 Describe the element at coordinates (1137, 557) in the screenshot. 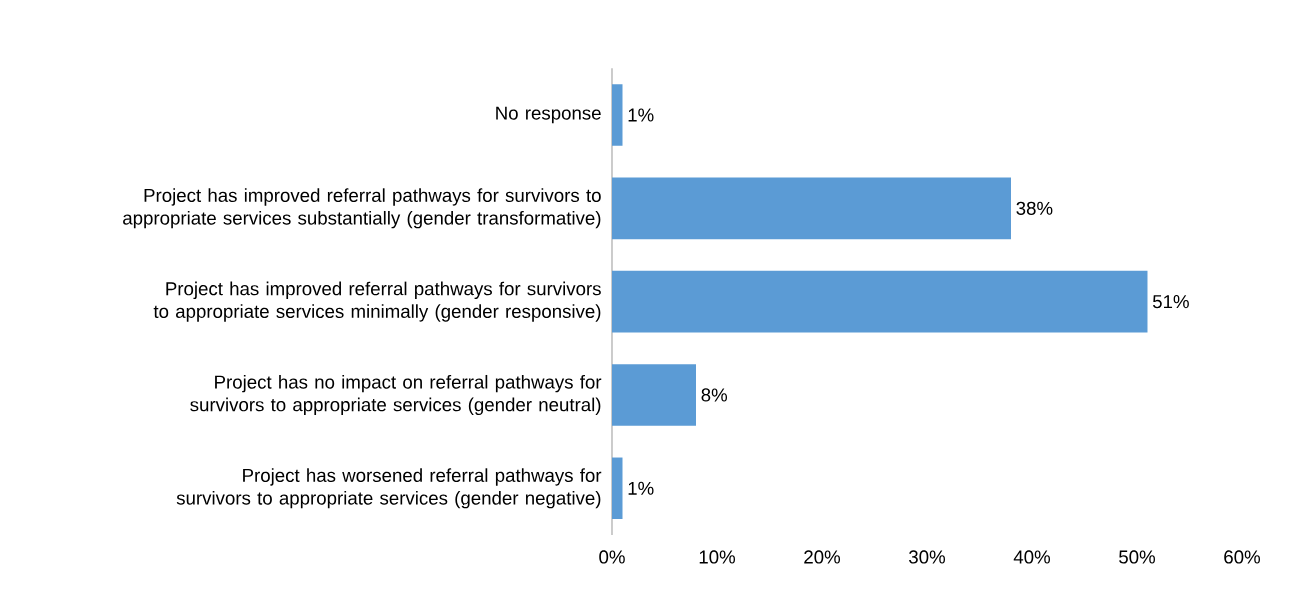

I see `x-tick-label: 50%` at that location.